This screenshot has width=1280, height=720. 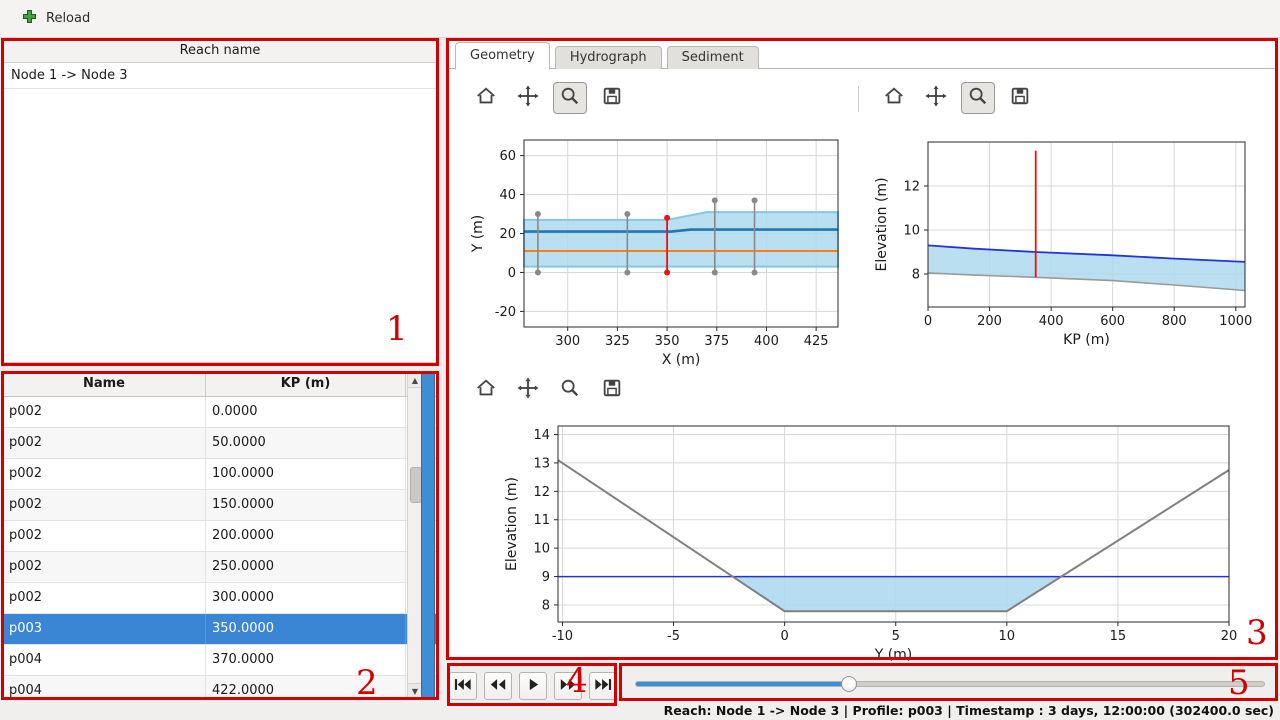 I want to click on slider-groove, so click(x=950, y=684).